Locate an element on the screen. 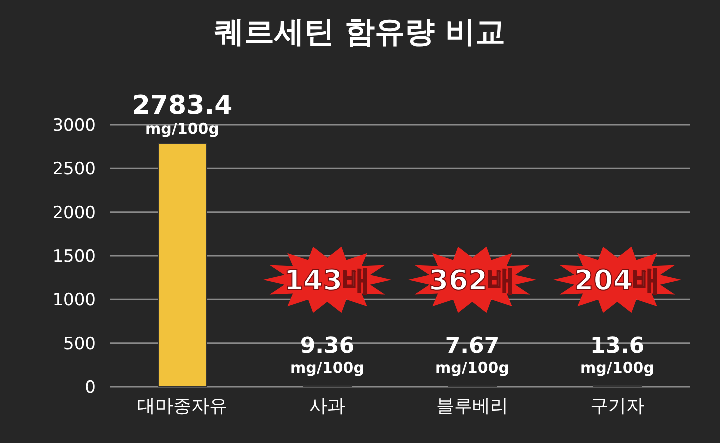 The image size is (720, 443). y-tick-label: 1000 is located at coordinates (74, 300).